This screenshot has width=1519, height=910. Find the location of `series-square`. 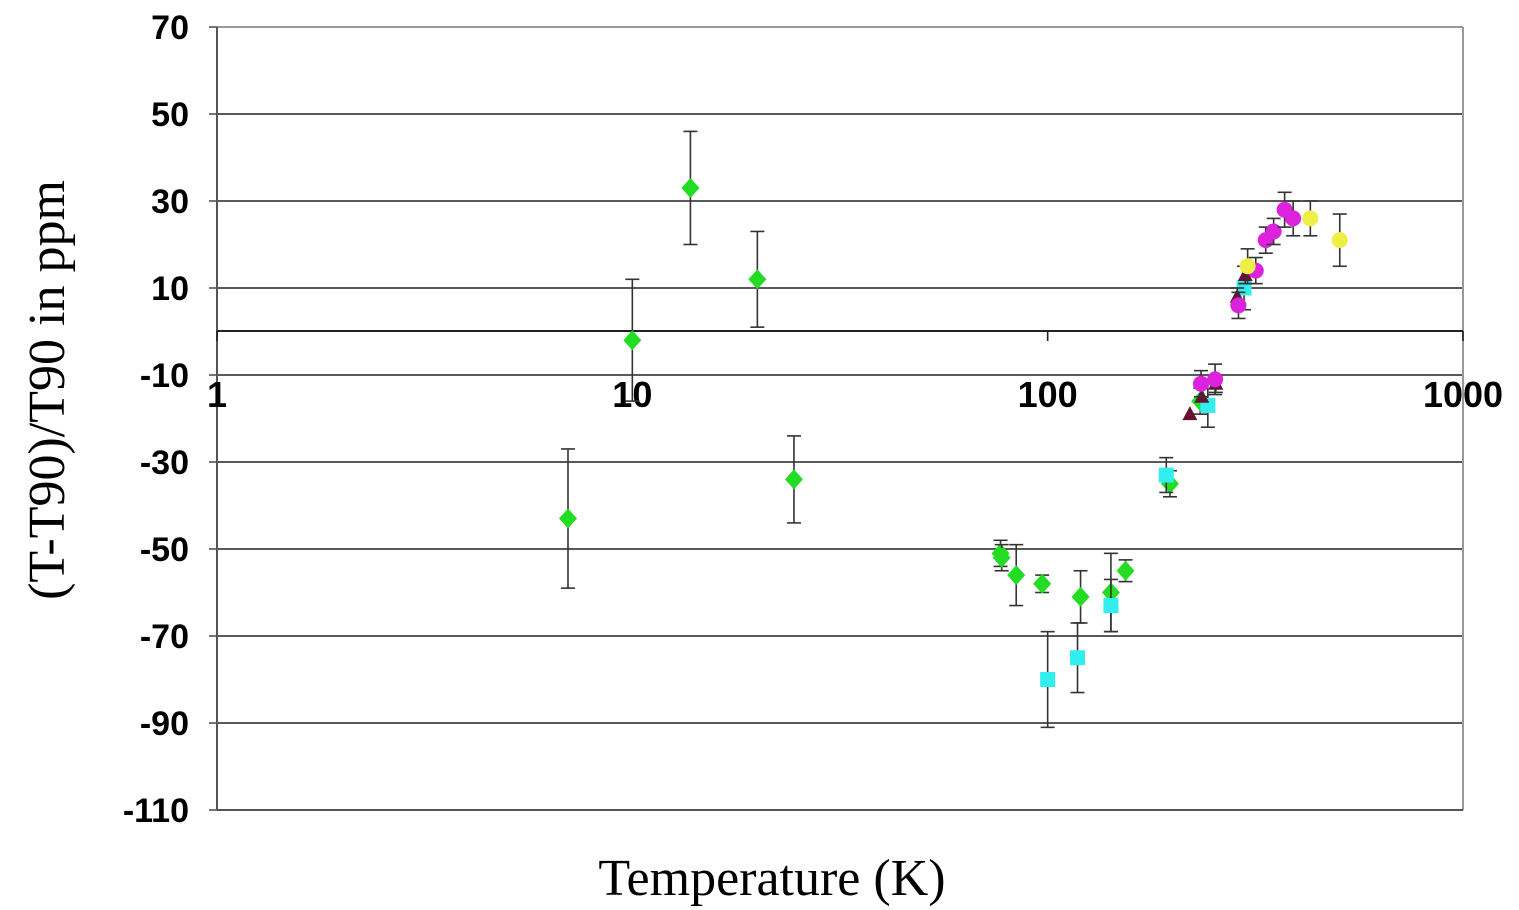

series-square is located at coordinates (1146, 497).